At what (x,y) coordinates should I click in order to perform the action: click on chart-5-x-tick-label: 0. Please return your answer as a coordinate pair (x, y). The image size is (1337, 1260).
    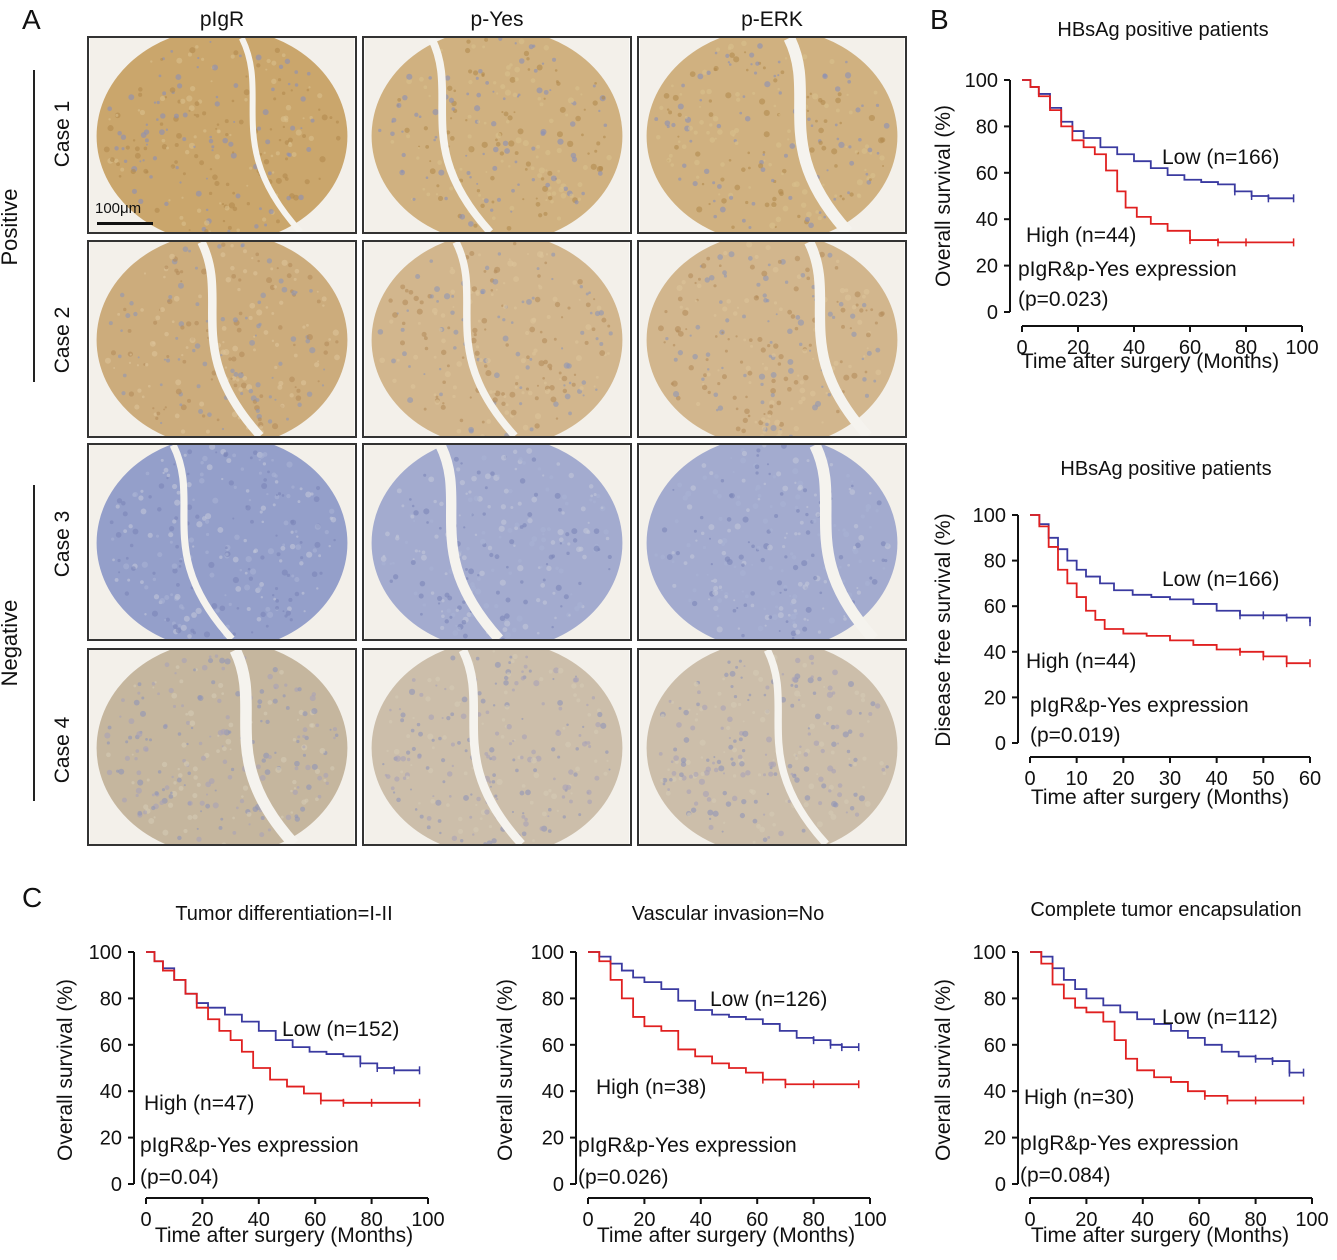
    Looking at the image, I should click on (1029, 1220).